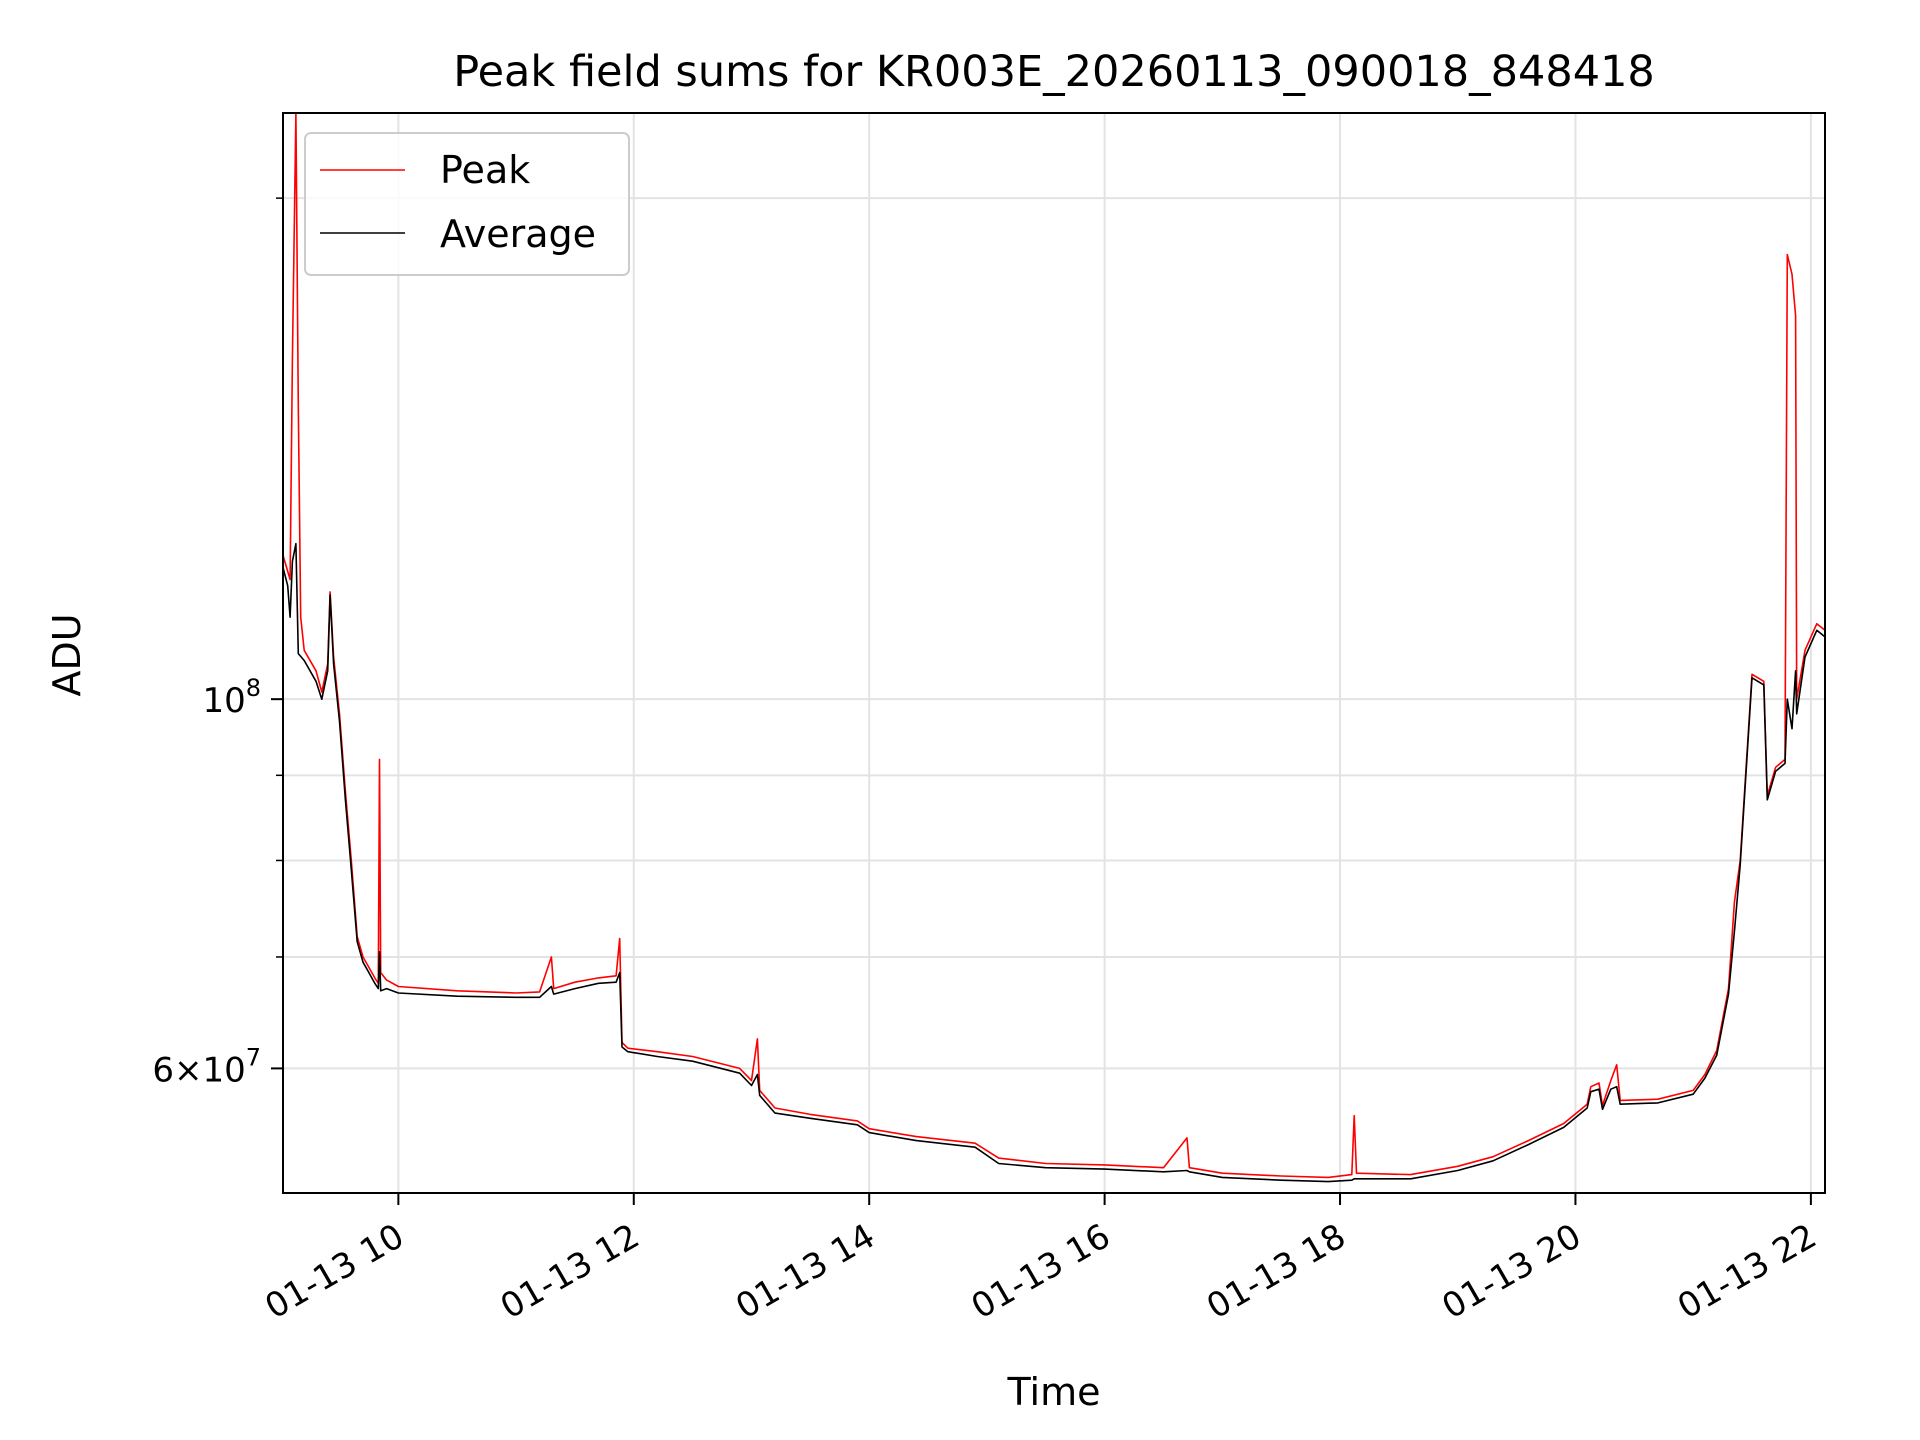  I want to click on legend: Peak Average, so click(467, 204).